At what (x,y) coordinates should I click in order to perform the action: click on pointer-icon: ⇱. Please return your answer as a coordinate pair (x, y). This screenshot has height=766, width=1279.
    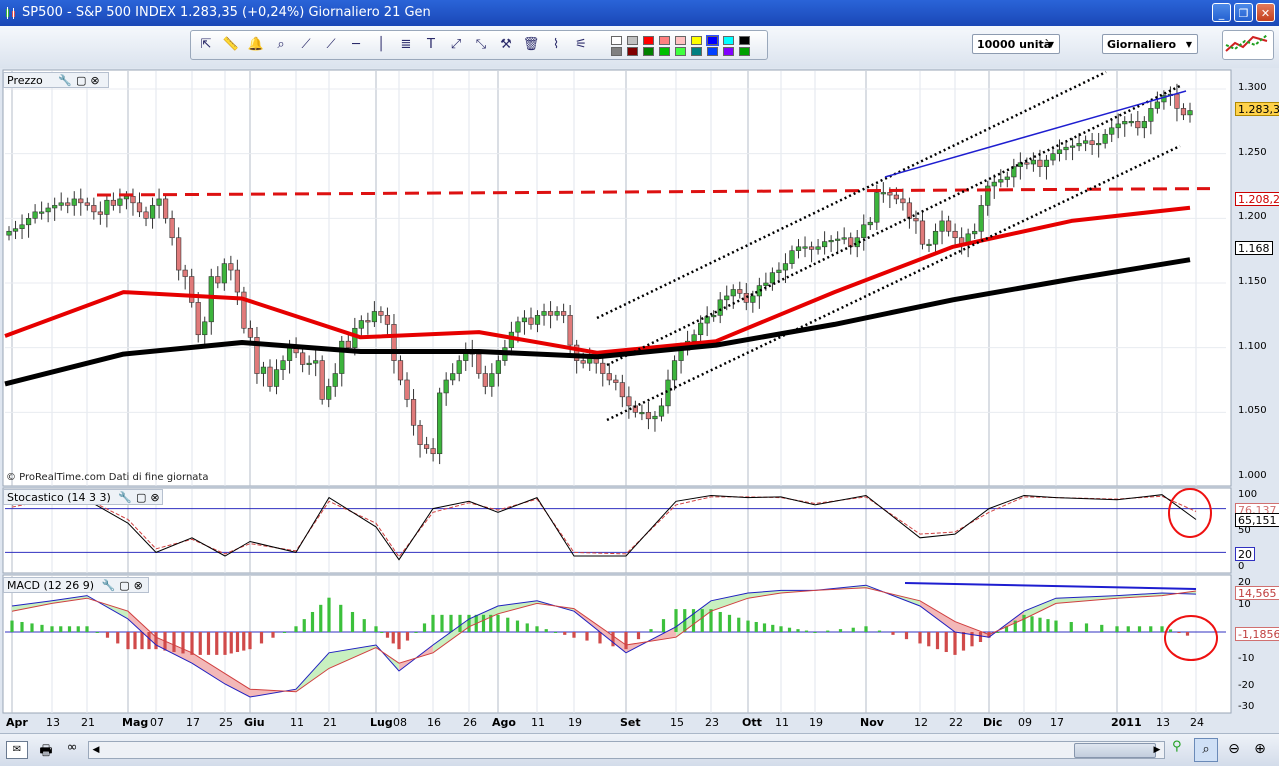
    Looking at the image, I should click on (206, 44).